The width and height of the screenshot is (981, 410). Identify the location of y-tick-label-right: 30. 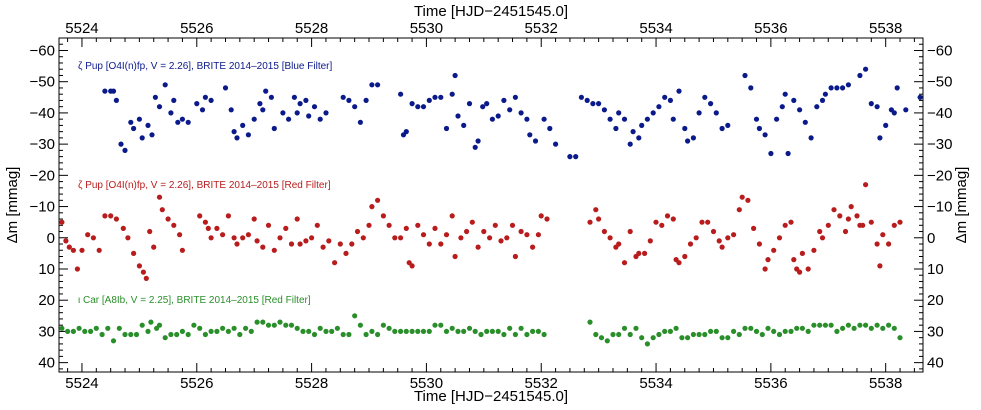
(935, 331).